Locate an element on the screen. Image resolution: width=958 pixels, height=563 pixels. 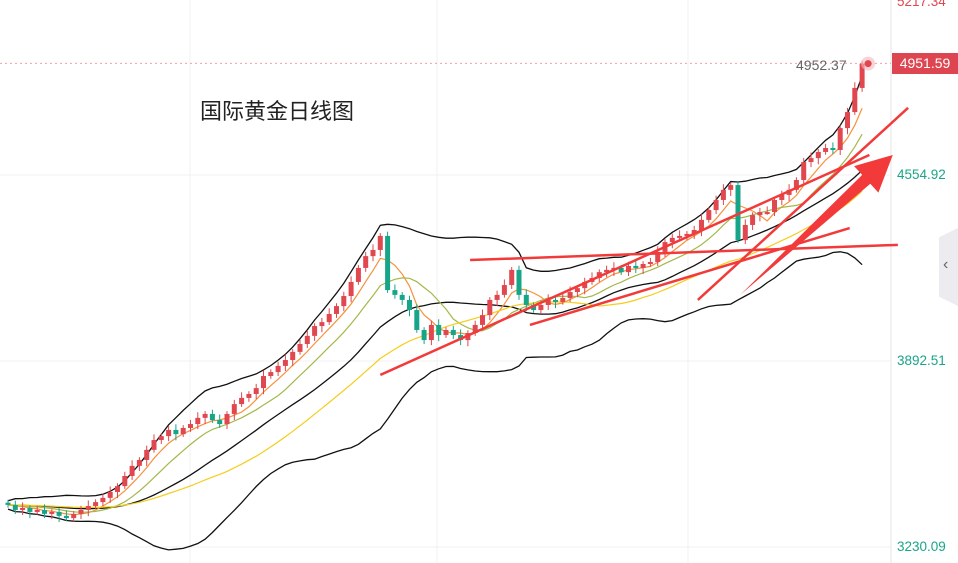
collapse-panel-button: ‹ is located at coordinates (948, 267).